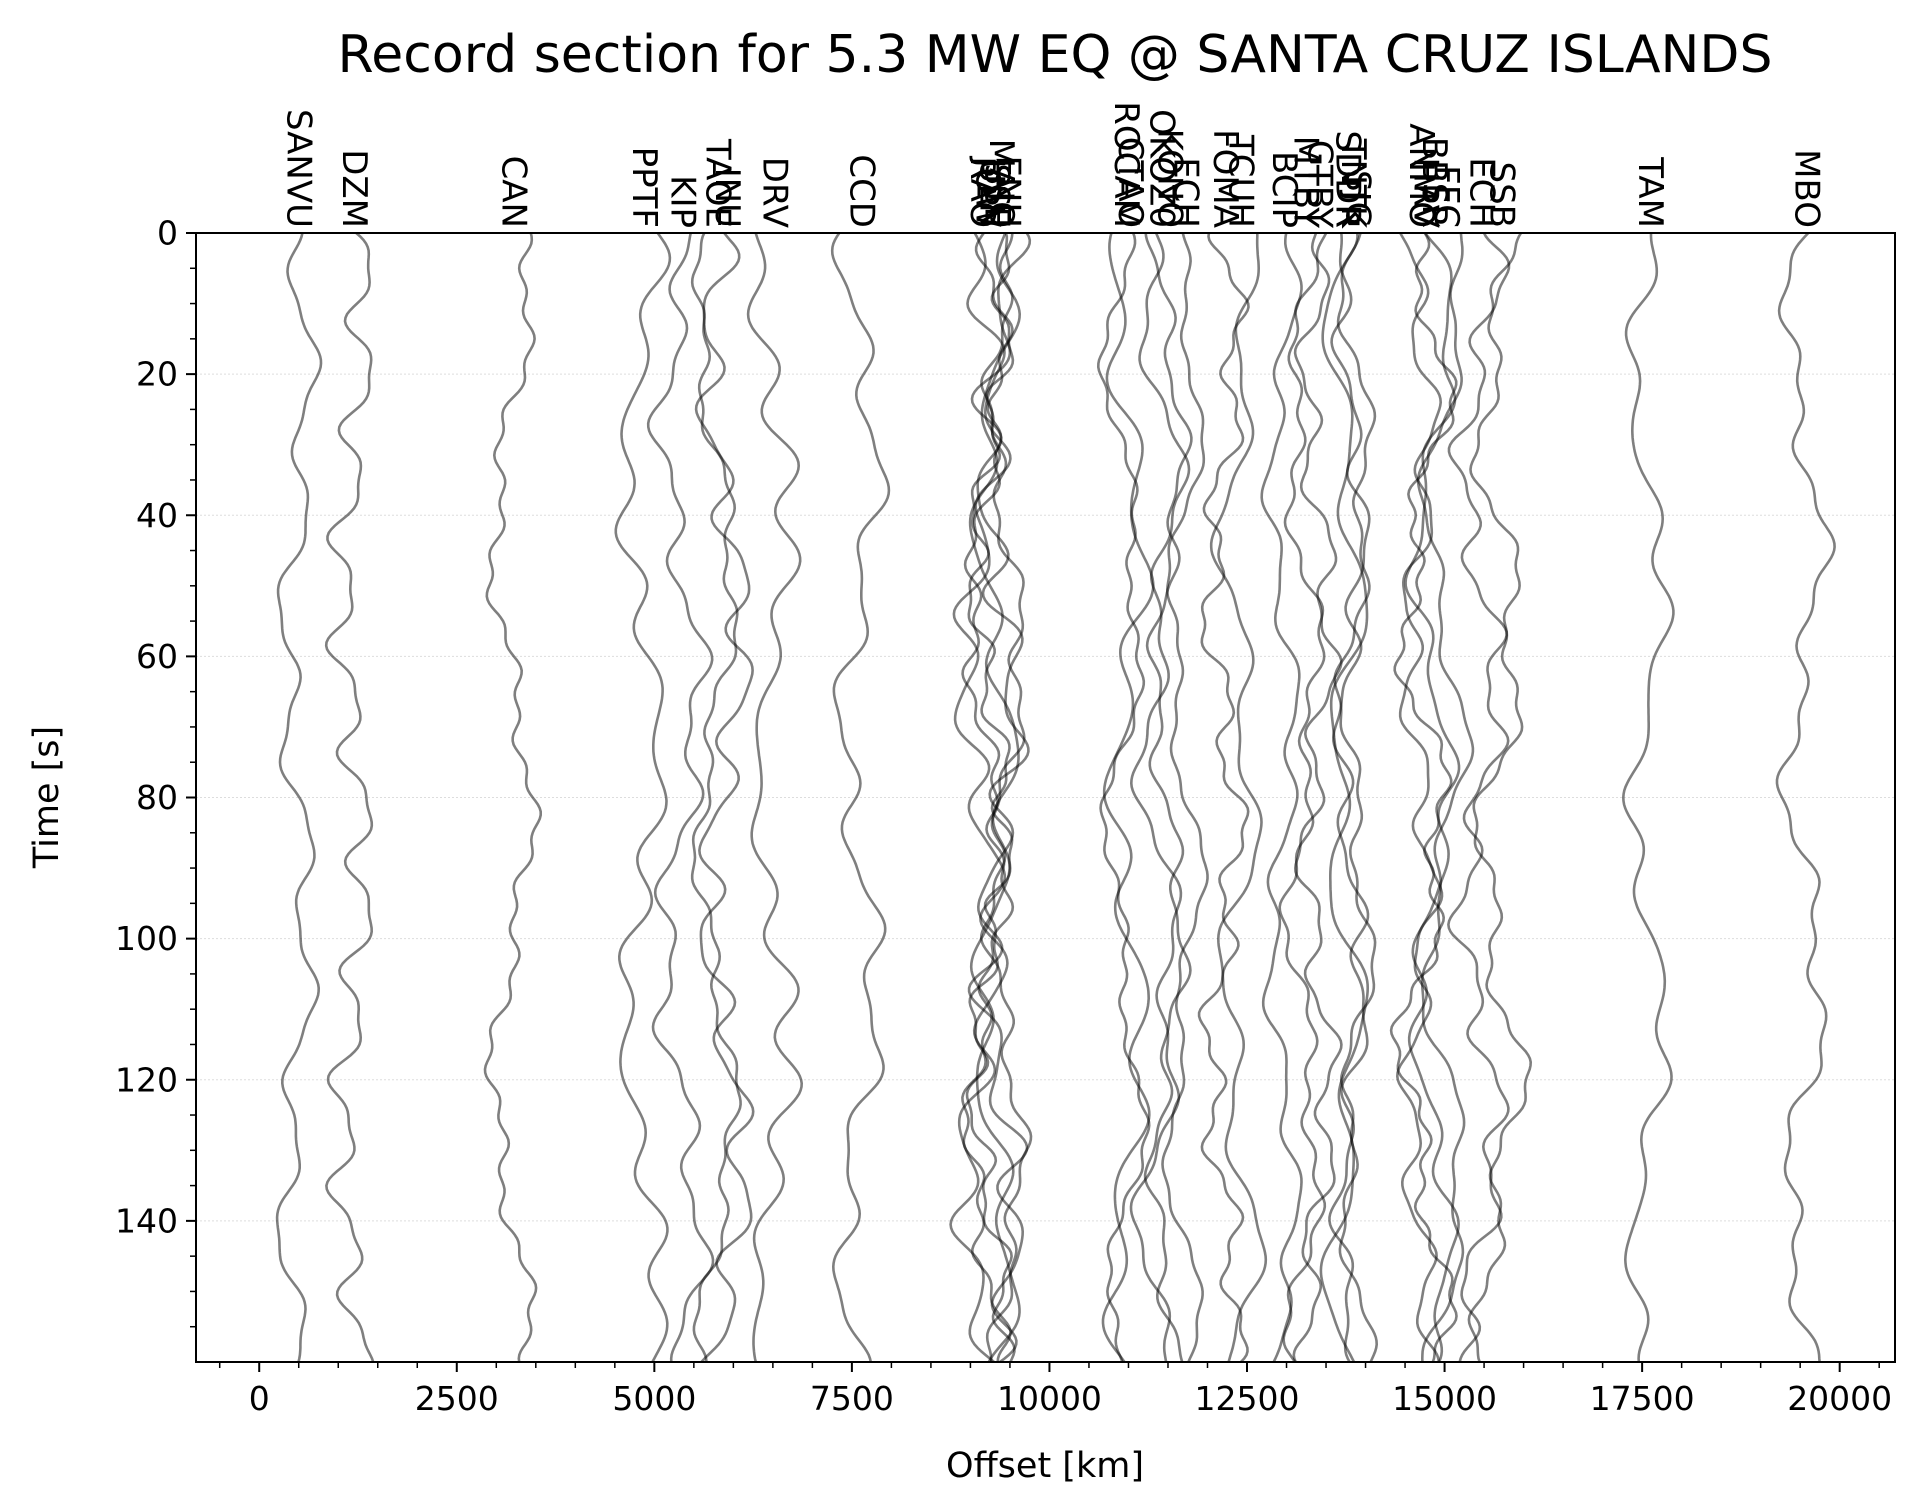 This screenshot has height=1511, width=1924. I want to click on trace-sjg, so click(1356, 797).